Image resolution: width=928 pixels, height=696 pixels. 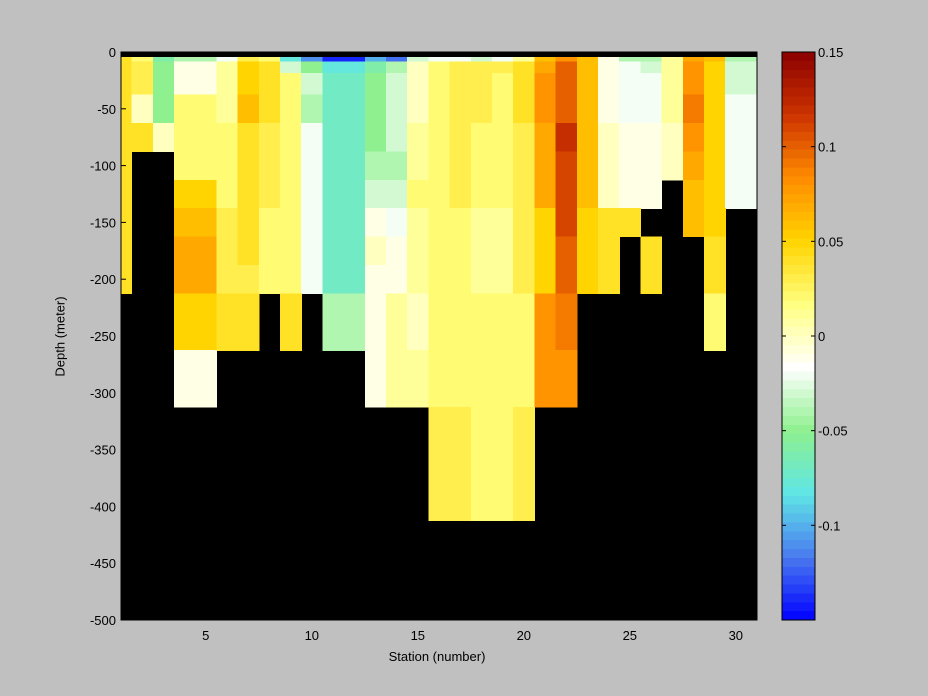 What do you see at coordinates (205, 635) in the screenshot?
I see `x-tick-label: 5` at bounding box center [205, 635].